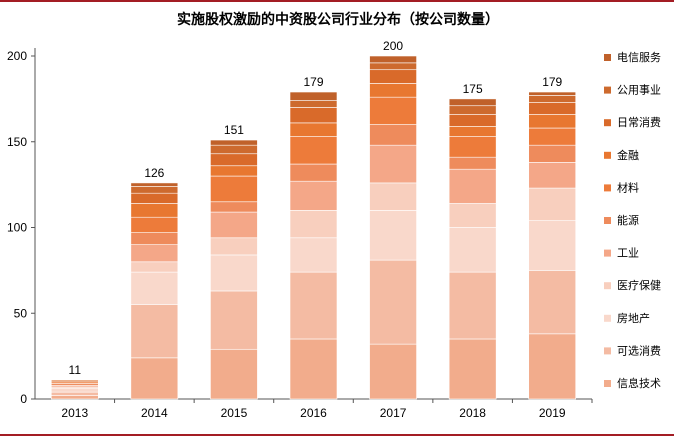  Describe the element at coordinates (628, 155) in the screenshot. I see `legend-label: 金融` at that location.